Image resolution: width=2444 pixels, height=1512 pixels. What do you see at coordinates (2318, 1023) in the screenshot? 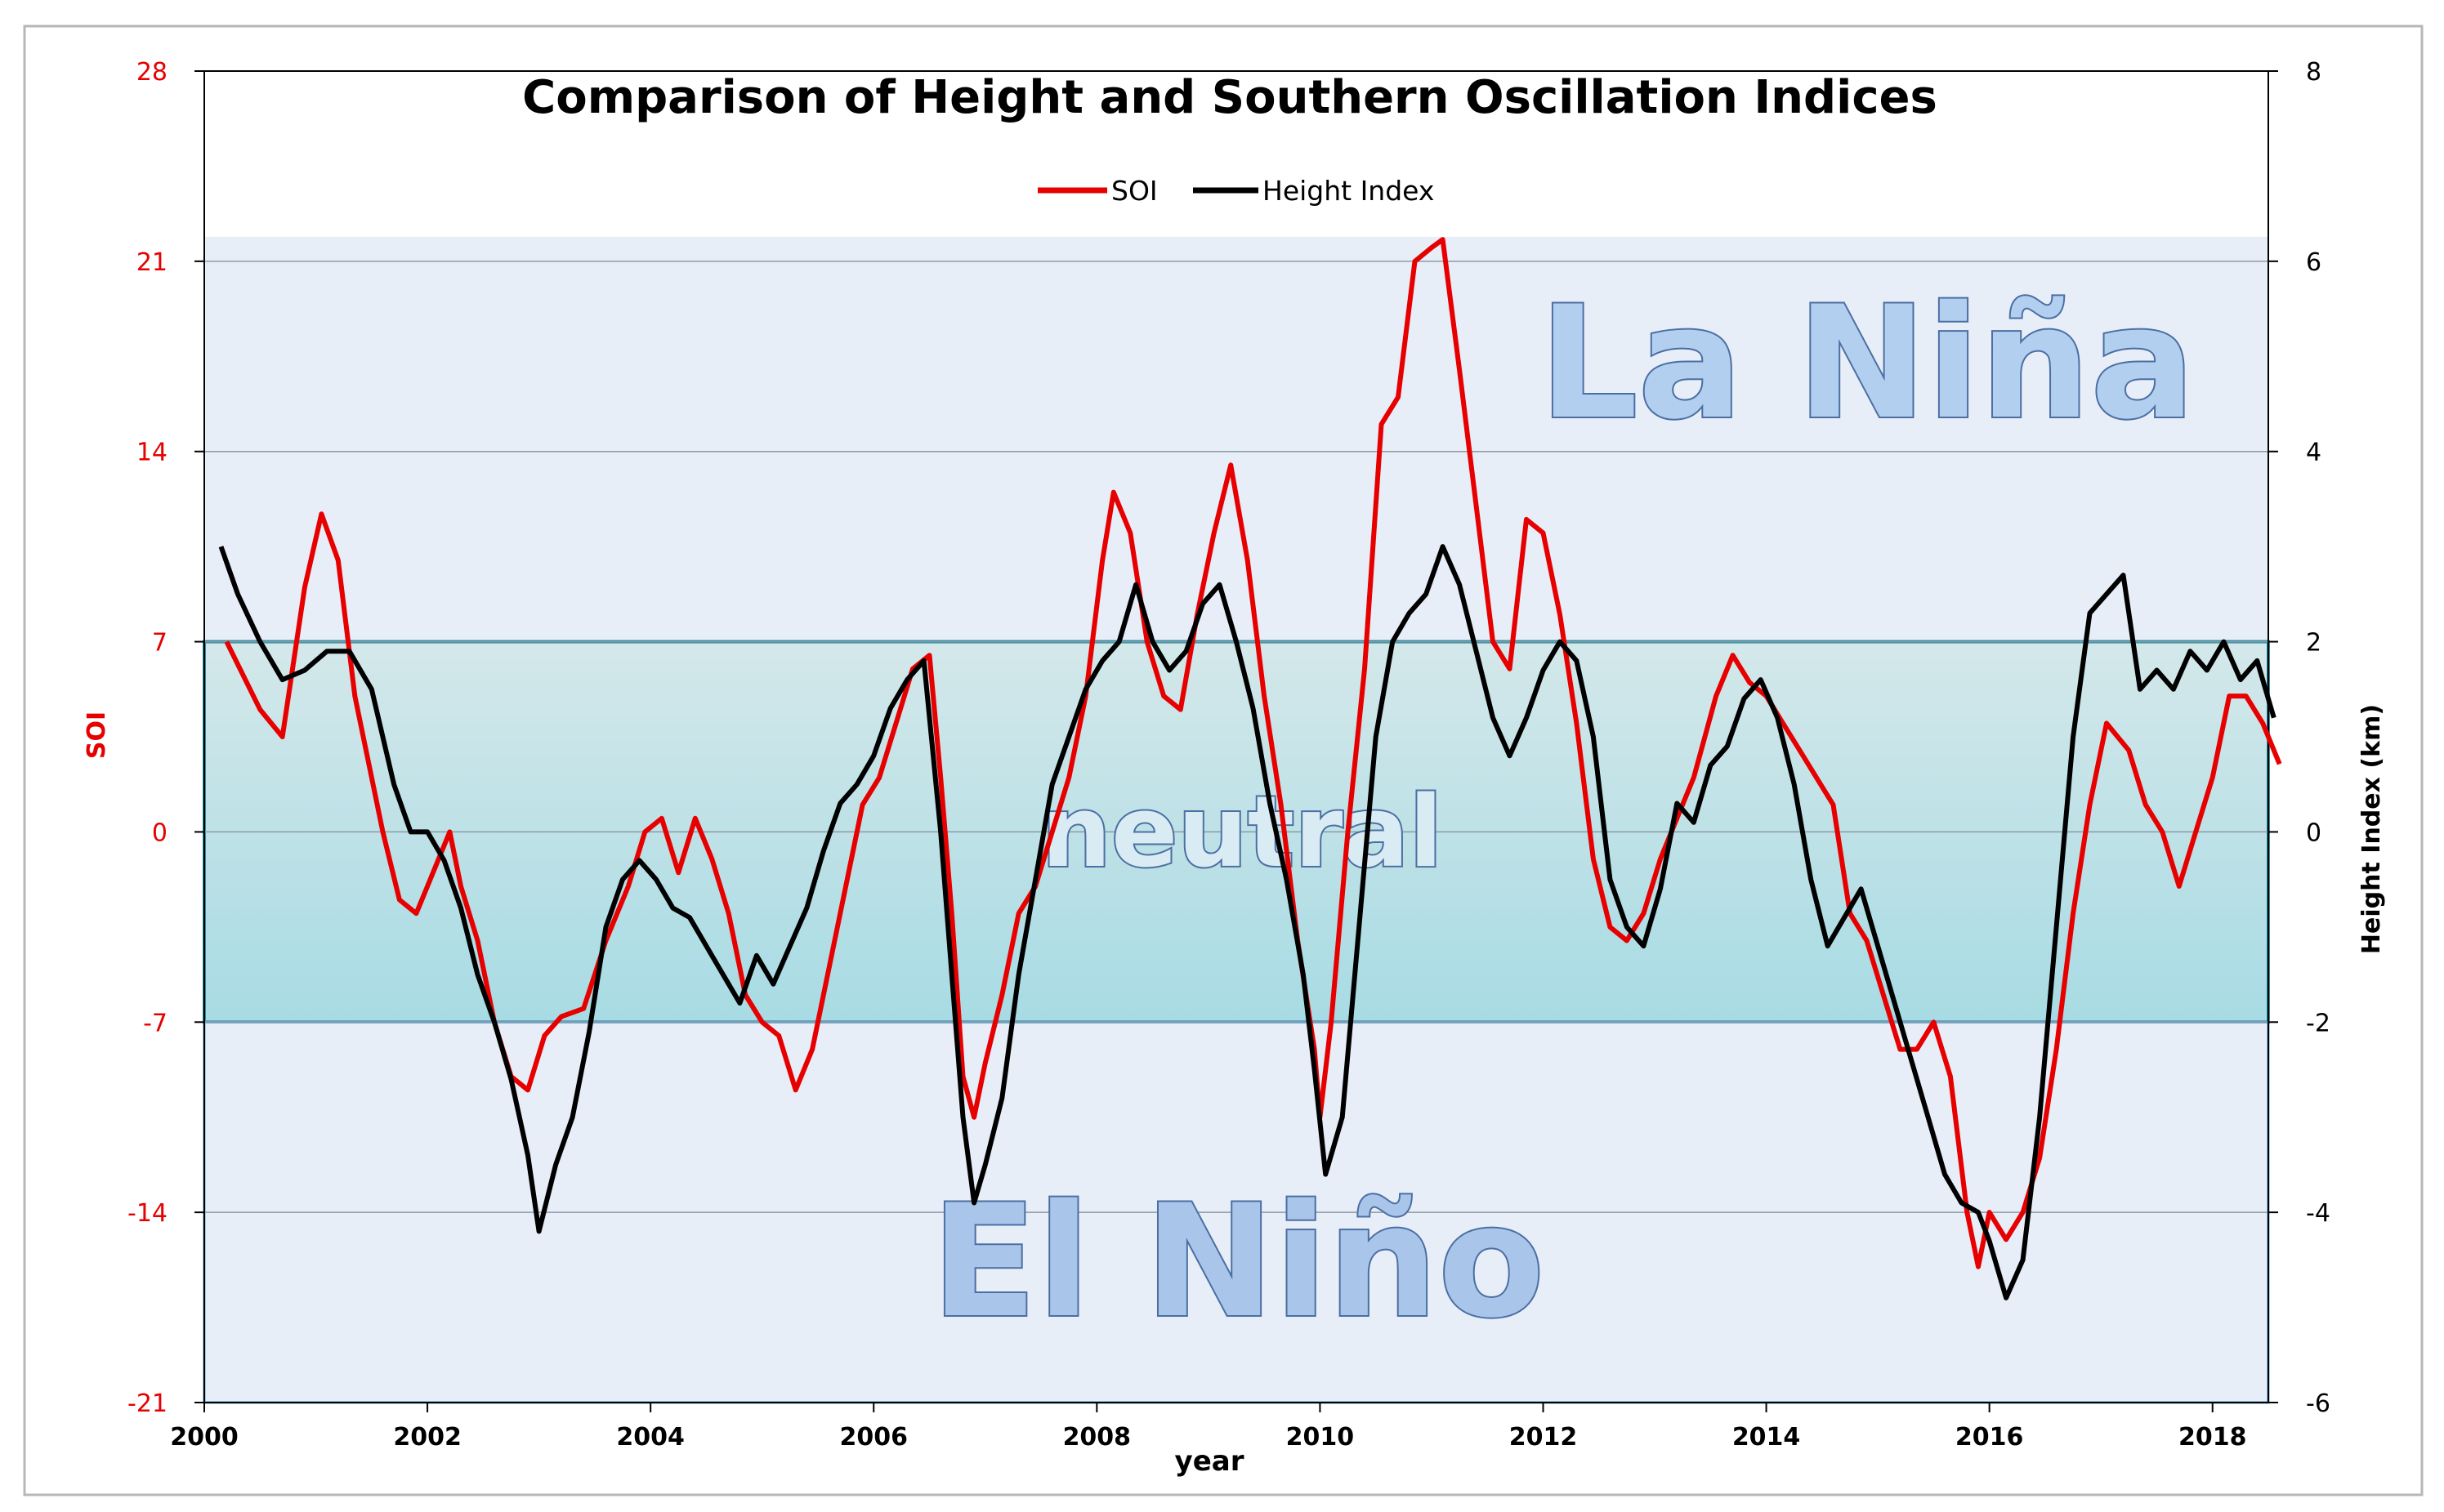
I see `y-right-tick-label-5: -2` at bounding box center [2318, 1023].